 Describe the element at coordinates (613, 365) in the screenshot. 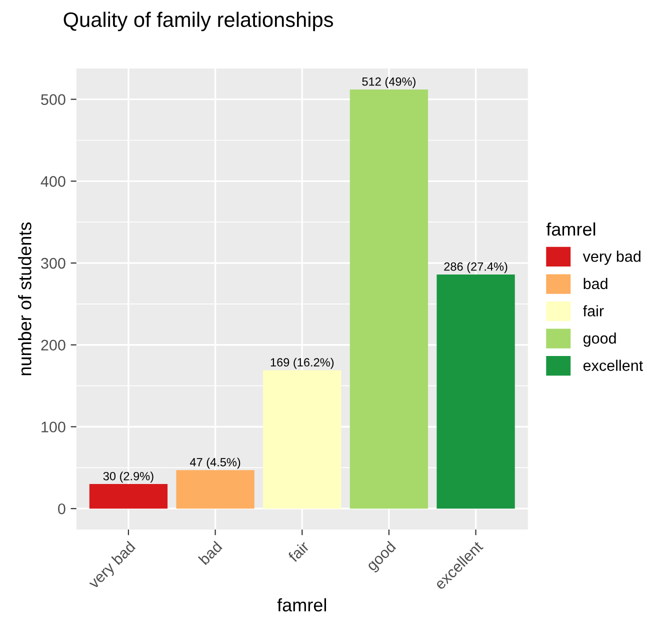

I see `legend-label: excellent` at that location.